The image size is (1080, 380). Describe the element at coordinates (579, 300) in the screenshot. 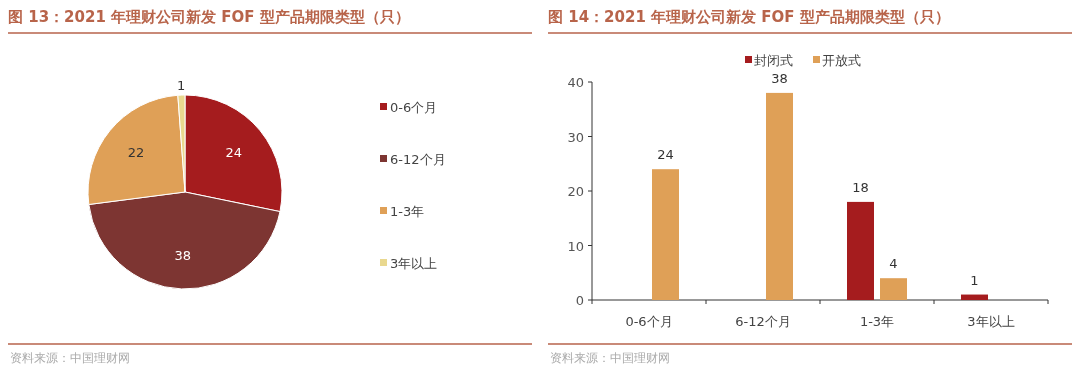

I see `y-tick-label: 0` at that location.